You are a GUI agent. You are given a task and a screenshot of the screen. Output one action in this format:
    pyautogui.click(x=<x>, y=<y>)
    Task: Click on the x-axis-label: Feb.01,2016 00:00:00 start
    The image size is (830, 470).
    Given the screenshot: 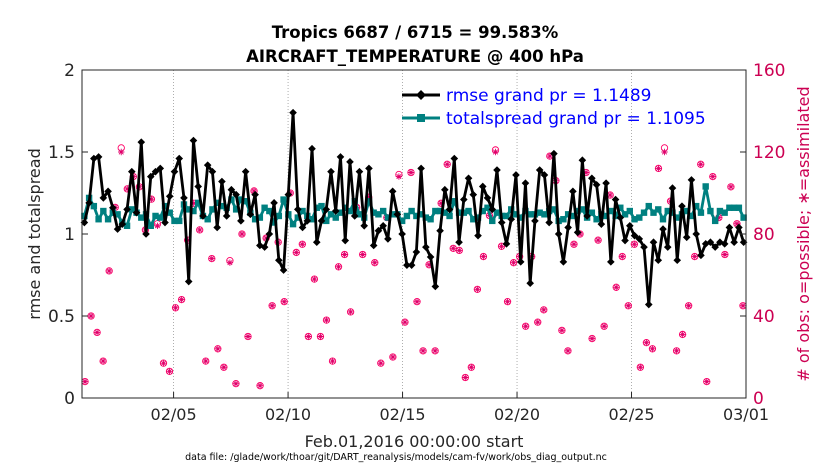 What is the action you would take?
    pyautogui.click(x=414, y=441)
    